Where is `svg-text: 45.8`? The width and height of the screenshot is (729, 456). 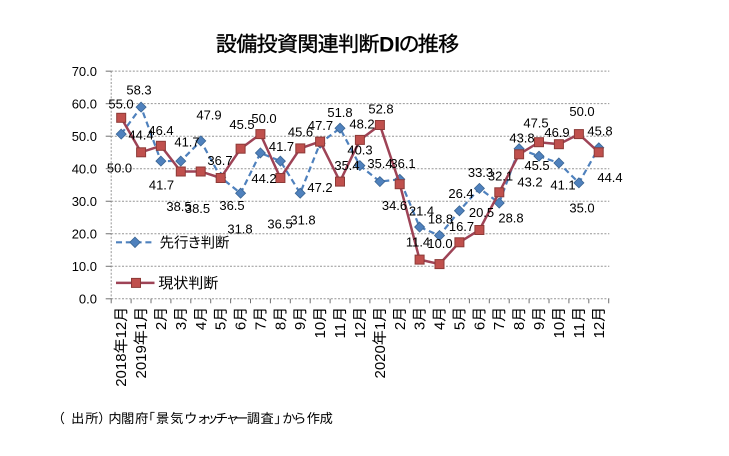
svg-text: 45.8 is located at coordinates (599, 131).